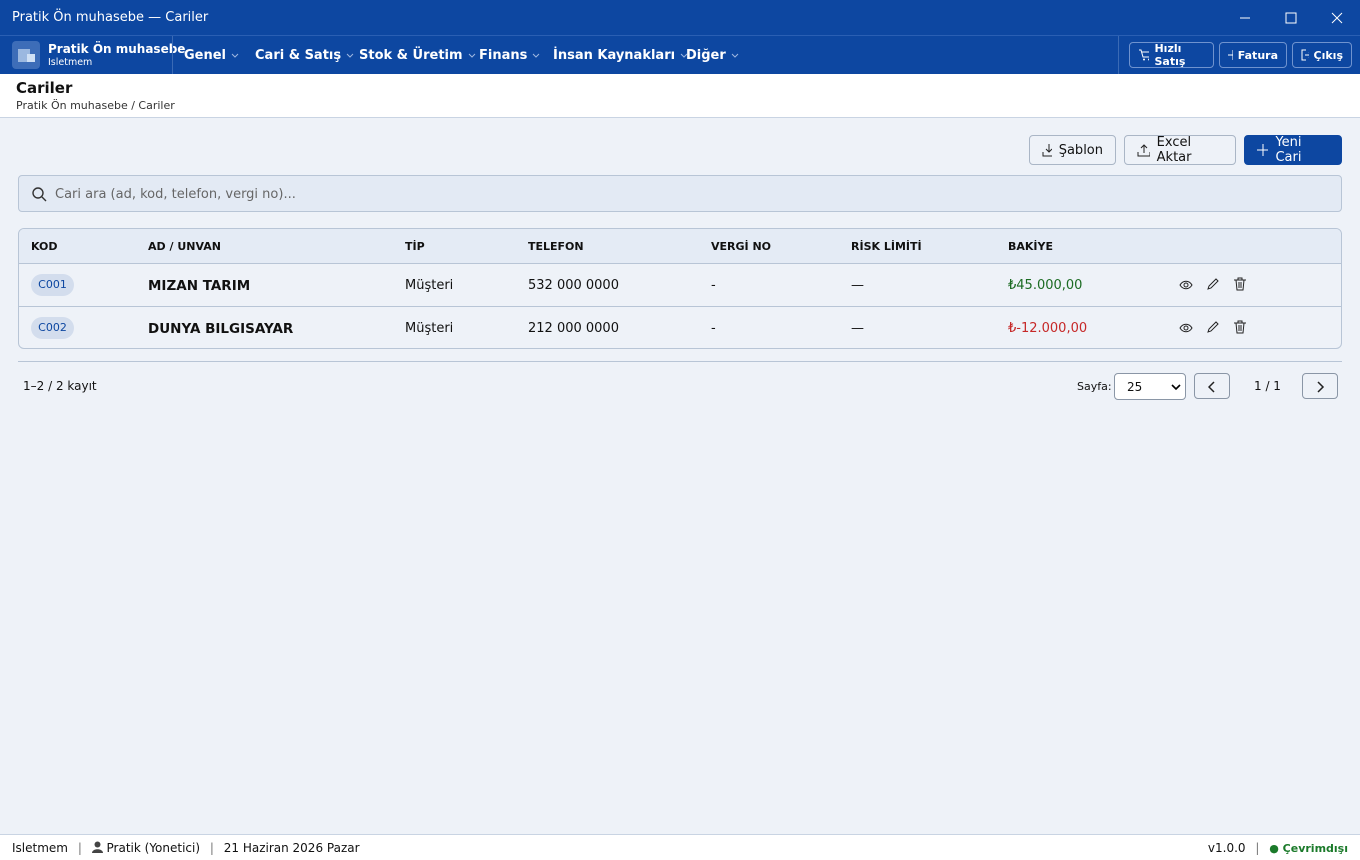 The image size is (1360, 860). I want to click on menu-item: Stok & Üretim, so click(417, 55).